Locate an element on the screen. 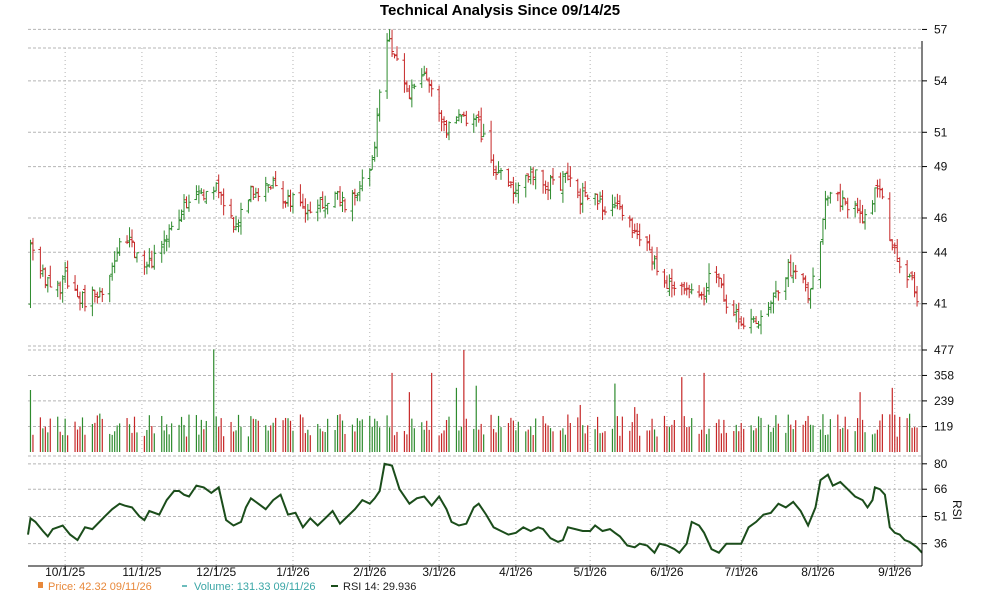 This screenshot has height=605, width=1000. price-tick-label: 46 is located at coordinates (941, 218).